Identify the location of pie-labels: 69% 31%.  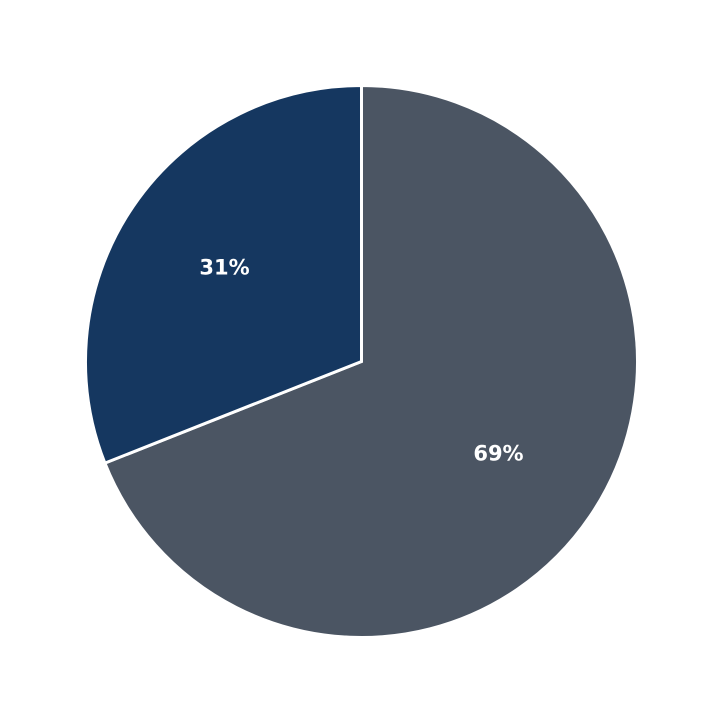
(361, 360).